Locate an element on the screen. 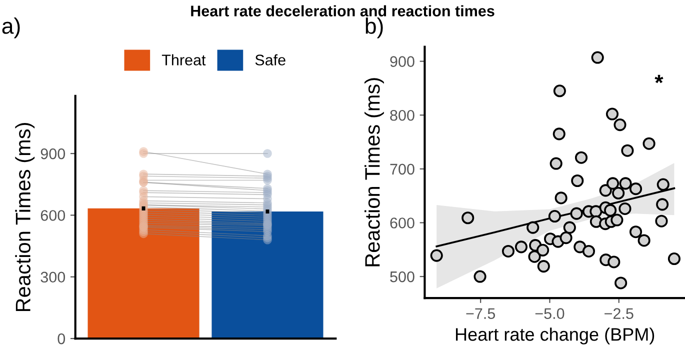 The height and width of the screenshot is (349, 685). text: b) is located at coordinates (374, 28).